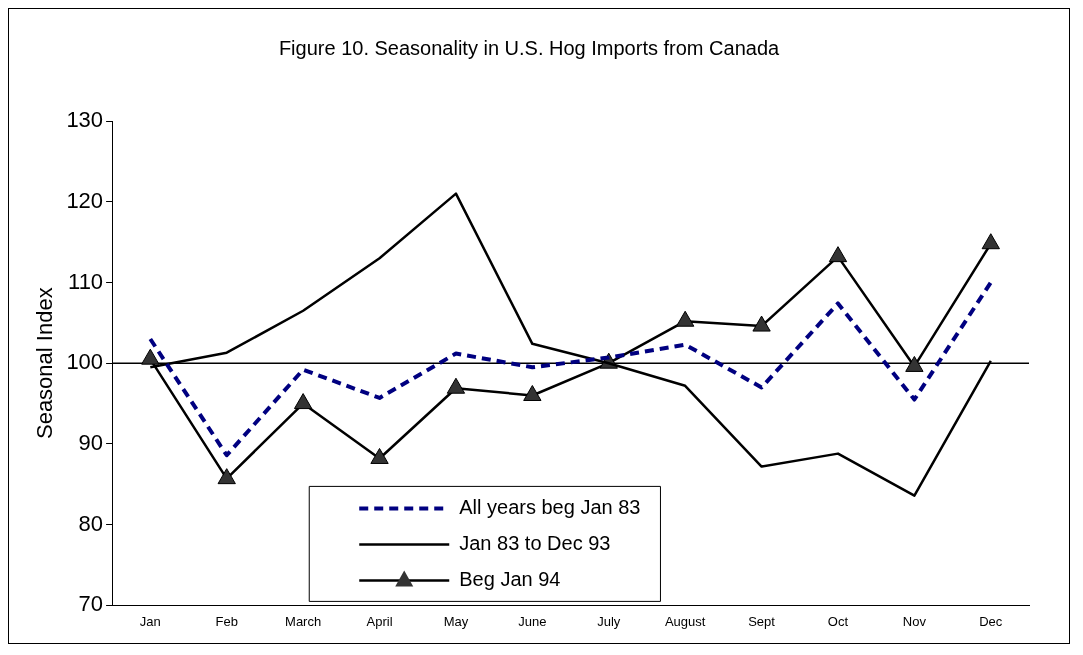 This screenshot has height=655, width=1083. I want to click on x-tick-label: Jan, so click(150, 621).